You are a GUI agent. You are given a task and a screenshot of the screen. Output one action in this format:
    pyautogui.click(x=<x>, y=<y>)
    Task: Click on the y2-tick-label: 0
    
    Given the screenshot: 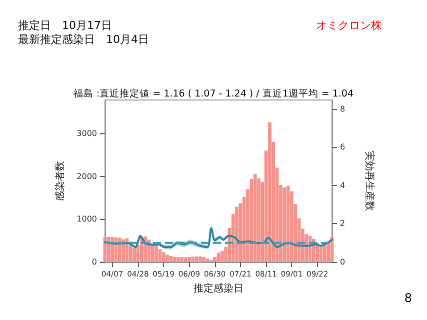 What is the action you would take?
    pyautogui.click(x=343, y=262)
    